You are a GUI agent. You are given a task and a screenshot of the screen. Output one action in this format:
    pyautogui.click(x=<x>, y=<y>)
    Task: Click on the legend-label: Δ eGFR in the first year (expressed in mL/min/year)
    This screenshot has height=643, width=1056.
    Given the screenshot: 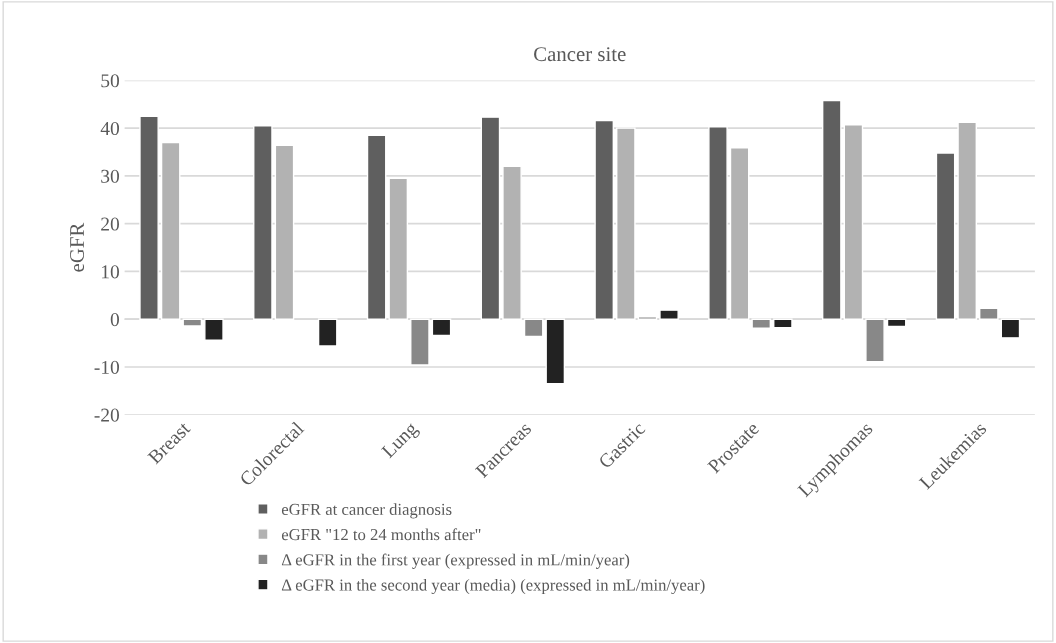 What is the action you would take?
    pyautogui.click(x=455, y=561)
    